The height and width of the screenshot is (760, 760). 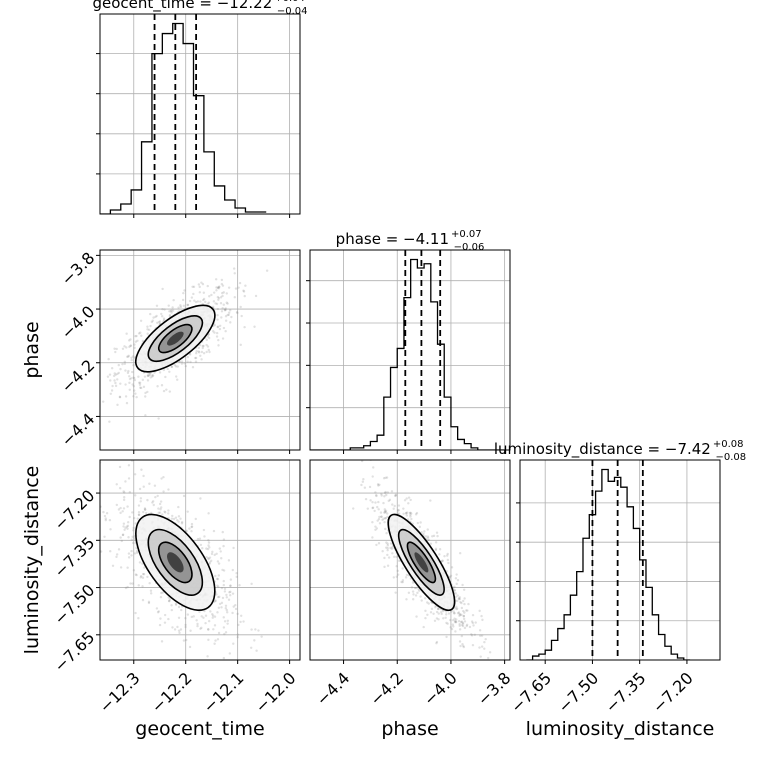 I want to click on x-tick-label: −12.1, so click(x=223, y=692).